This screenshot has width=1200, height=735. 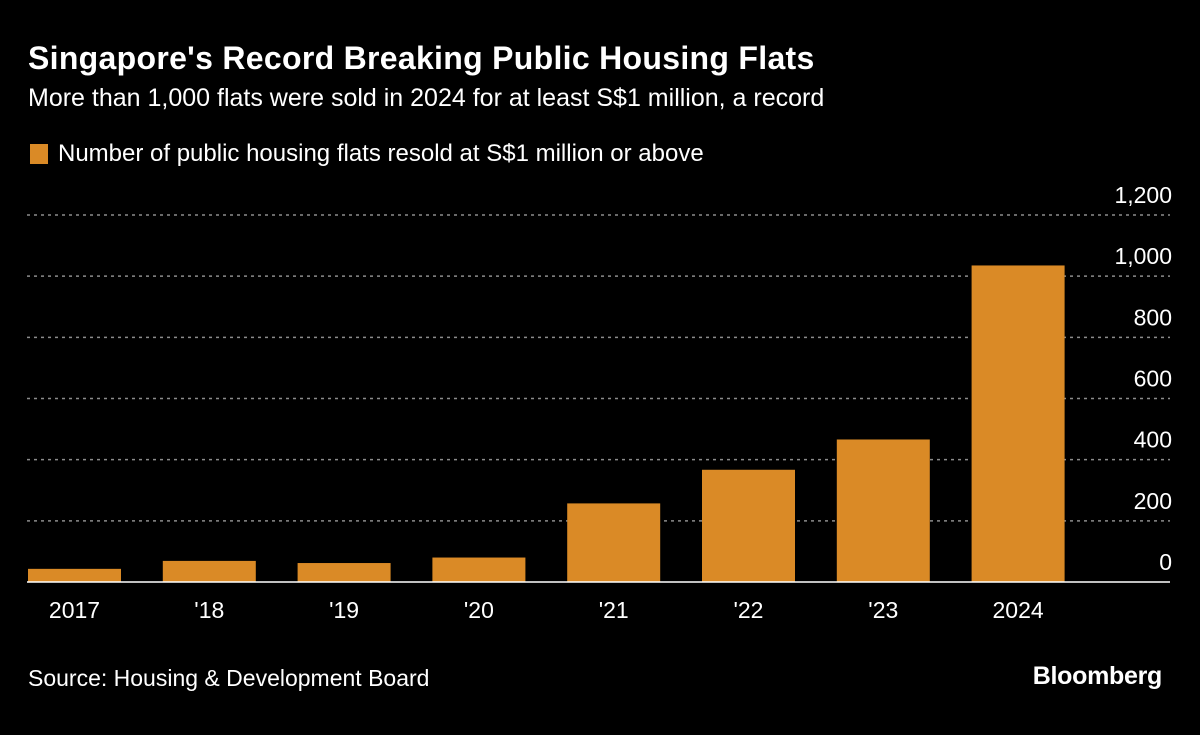 What do you see at coordinates (1097, 676) in the screenshot?
I see `bloomberg-logo: Bloomberg` at bounding box center [1097, 676].